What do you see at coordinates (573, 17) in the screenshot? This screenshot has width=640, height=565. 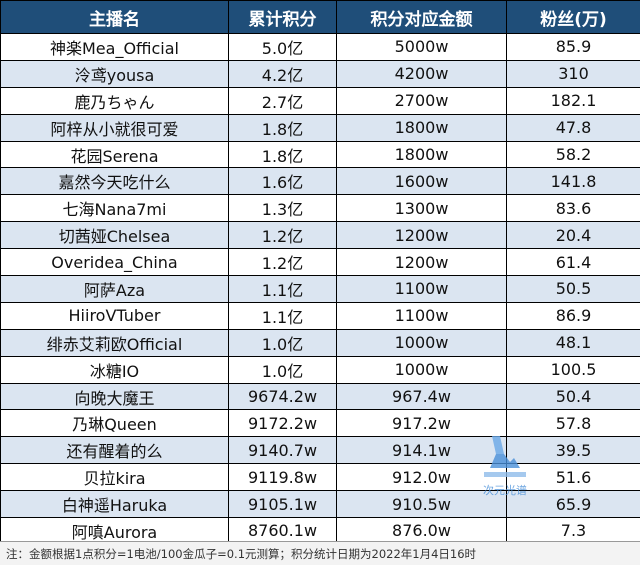 I see `header-followers: 粉丝(万)` at bounding box center [573, 17].